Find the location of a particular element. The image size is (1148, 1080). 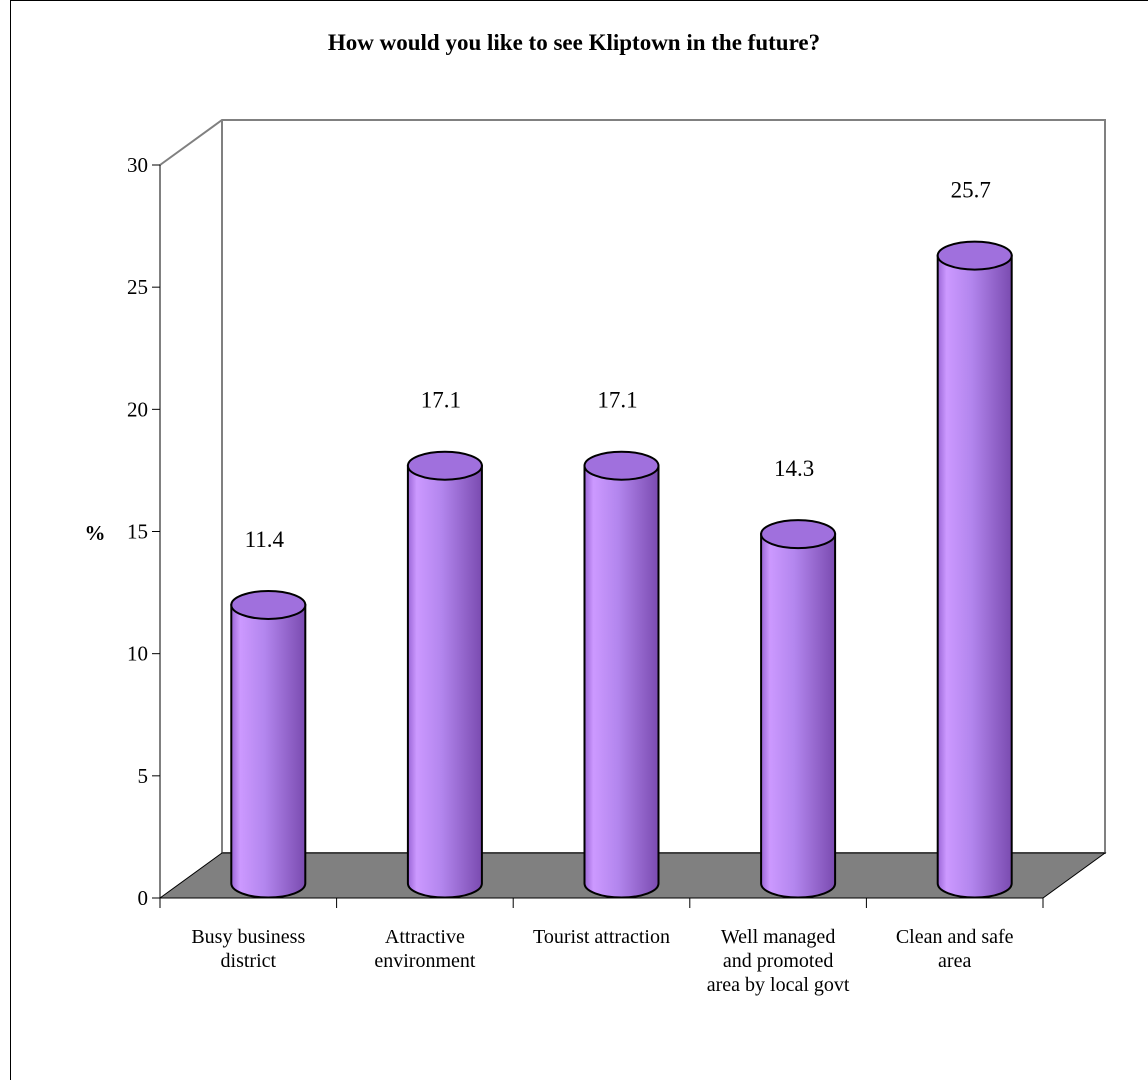

data-label: 14.3 is located at coordinates (794, 468).